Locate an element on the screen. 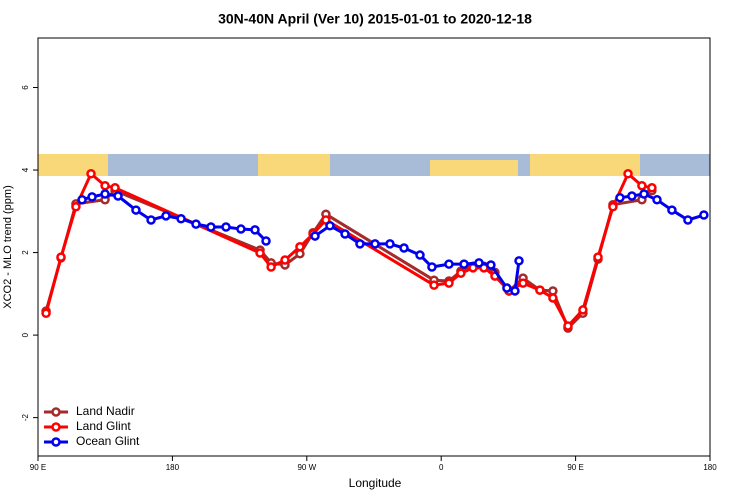 The image size is (750, 500). y-tick-label: -2 is located at coordinates (25, 418).